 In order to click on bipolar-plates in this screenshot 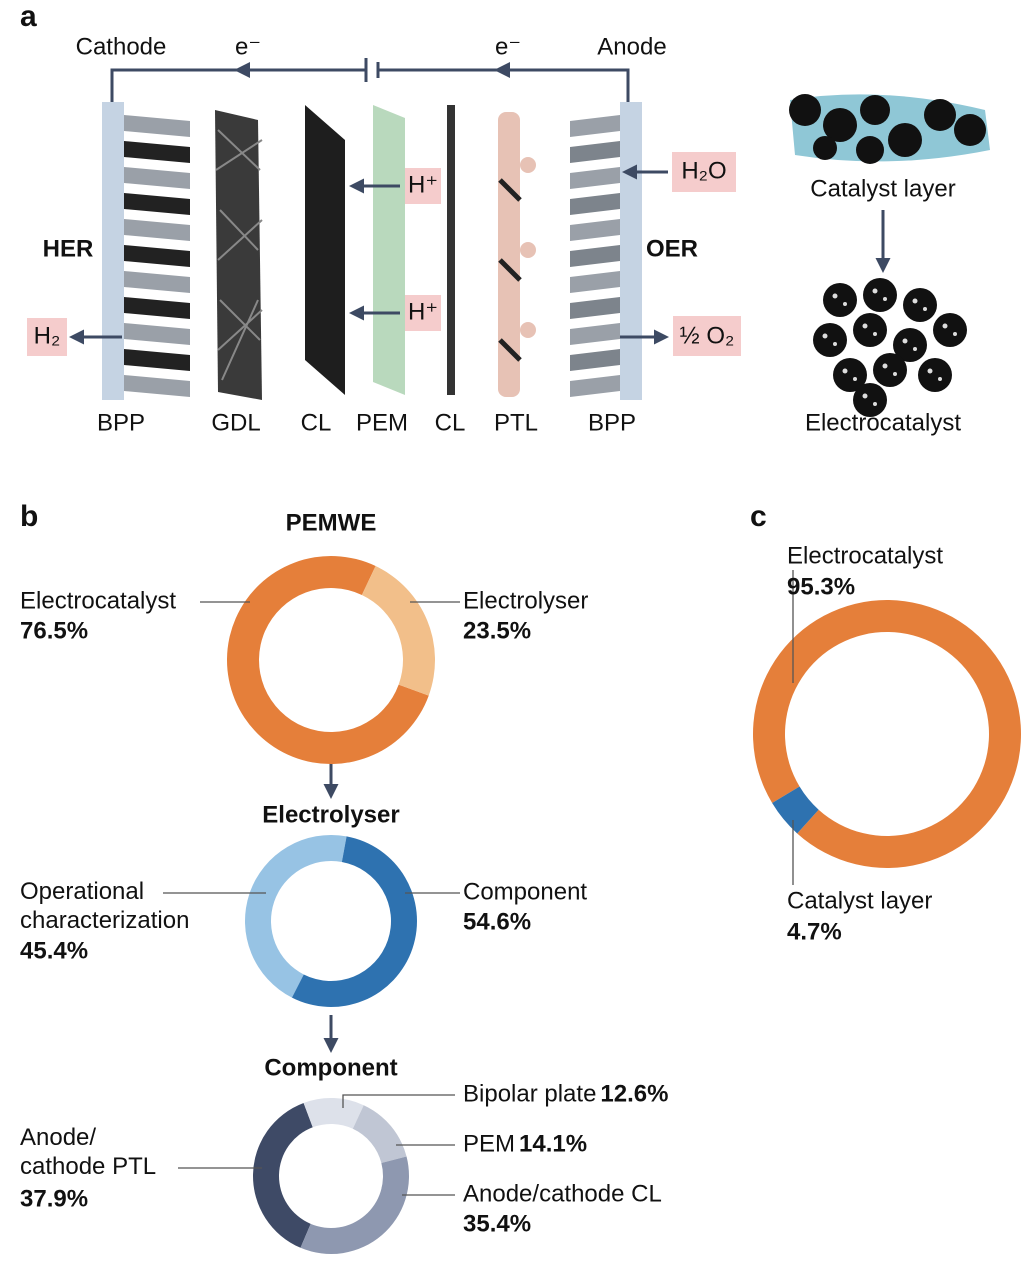, I will do `click(372, 251)`.